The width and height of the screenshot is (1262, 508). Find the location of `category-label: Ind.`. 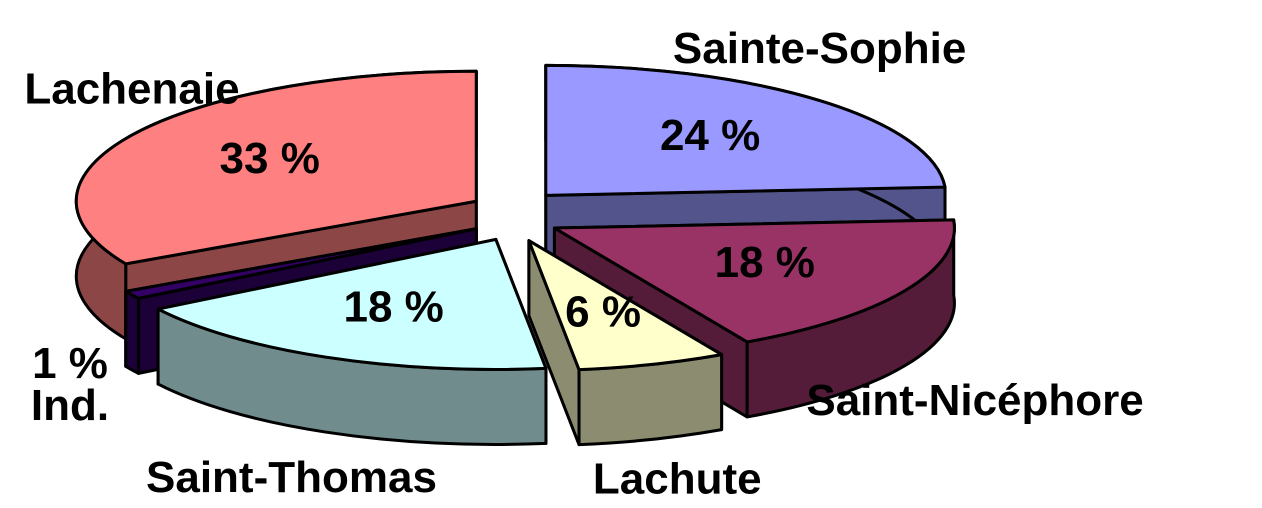

category-label: Ind. is located at coordinates (70, 405).